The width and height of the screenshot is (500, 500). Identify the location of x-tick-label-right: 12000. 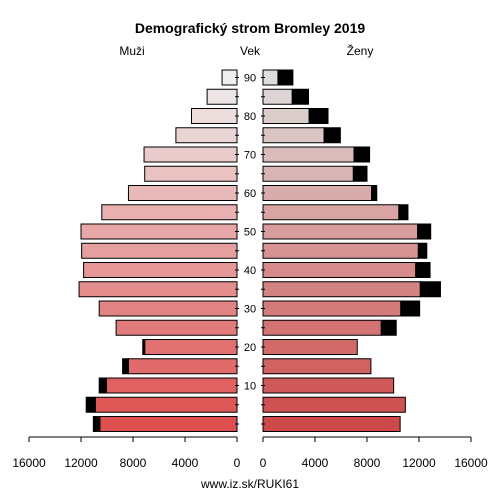
(419, 463).